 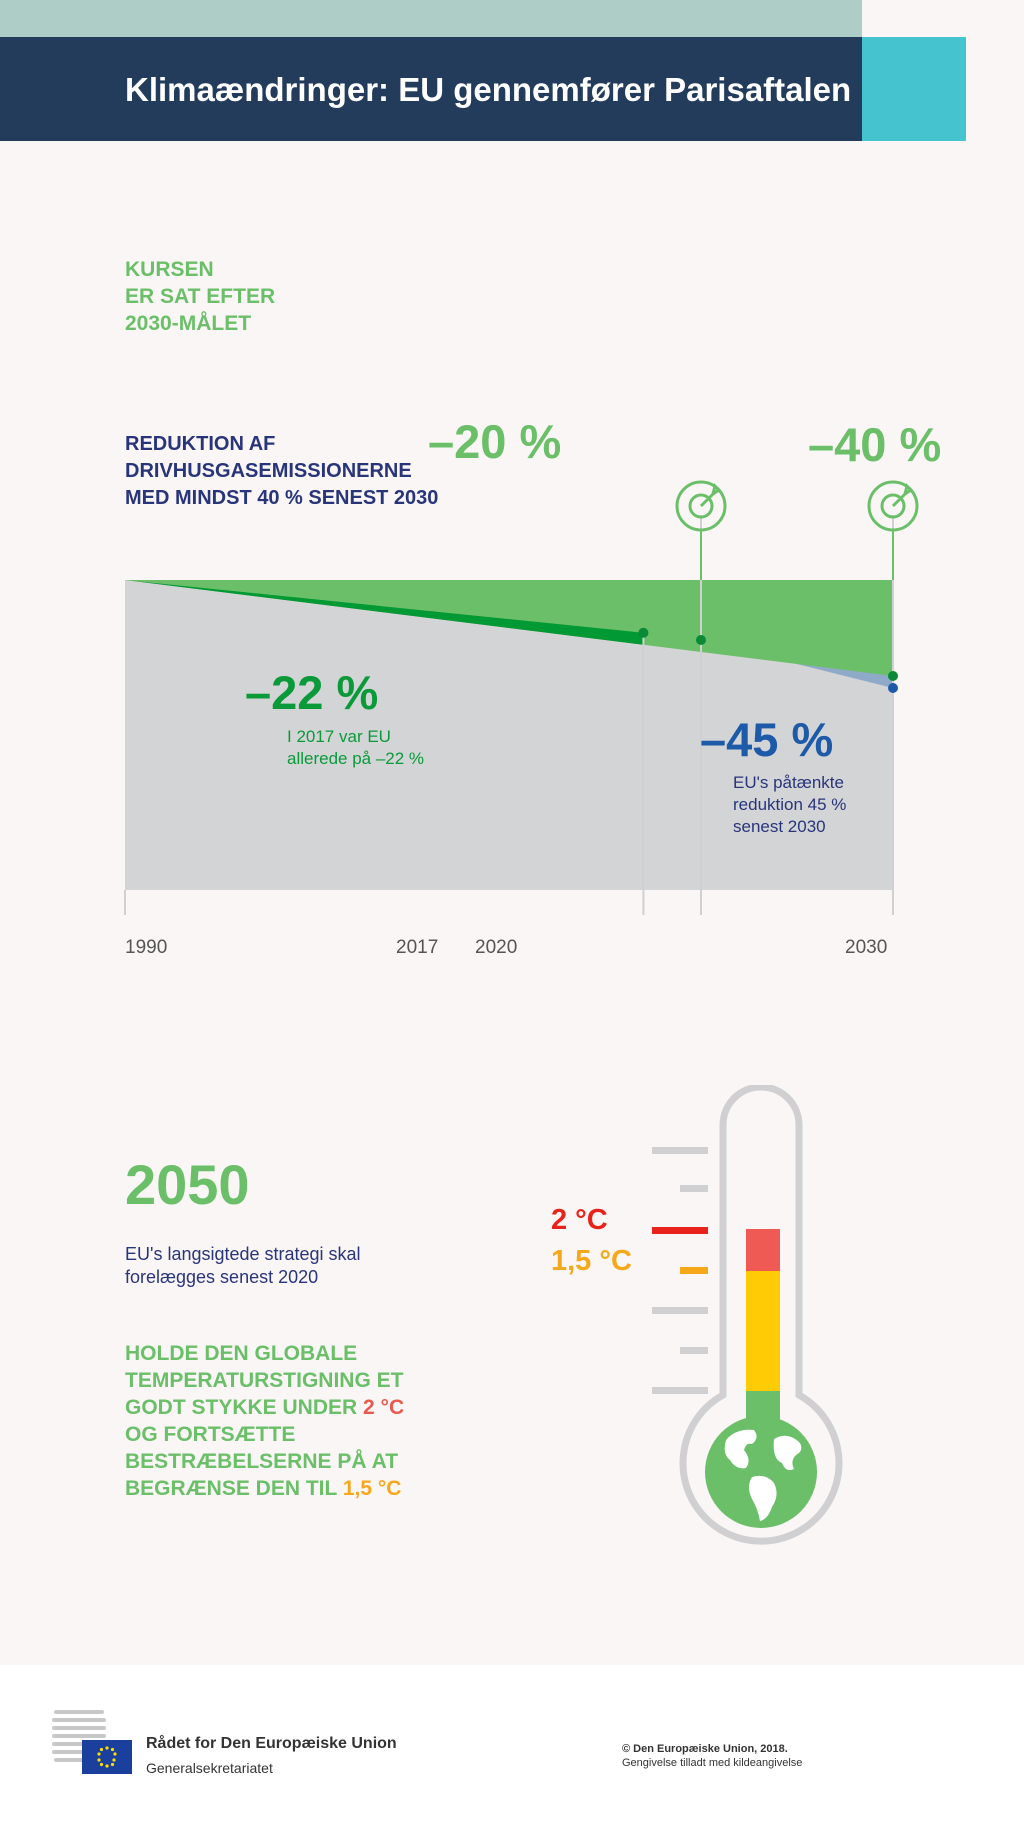 I want to click on achieved-label: –22 %, so click(x=312, y=692).